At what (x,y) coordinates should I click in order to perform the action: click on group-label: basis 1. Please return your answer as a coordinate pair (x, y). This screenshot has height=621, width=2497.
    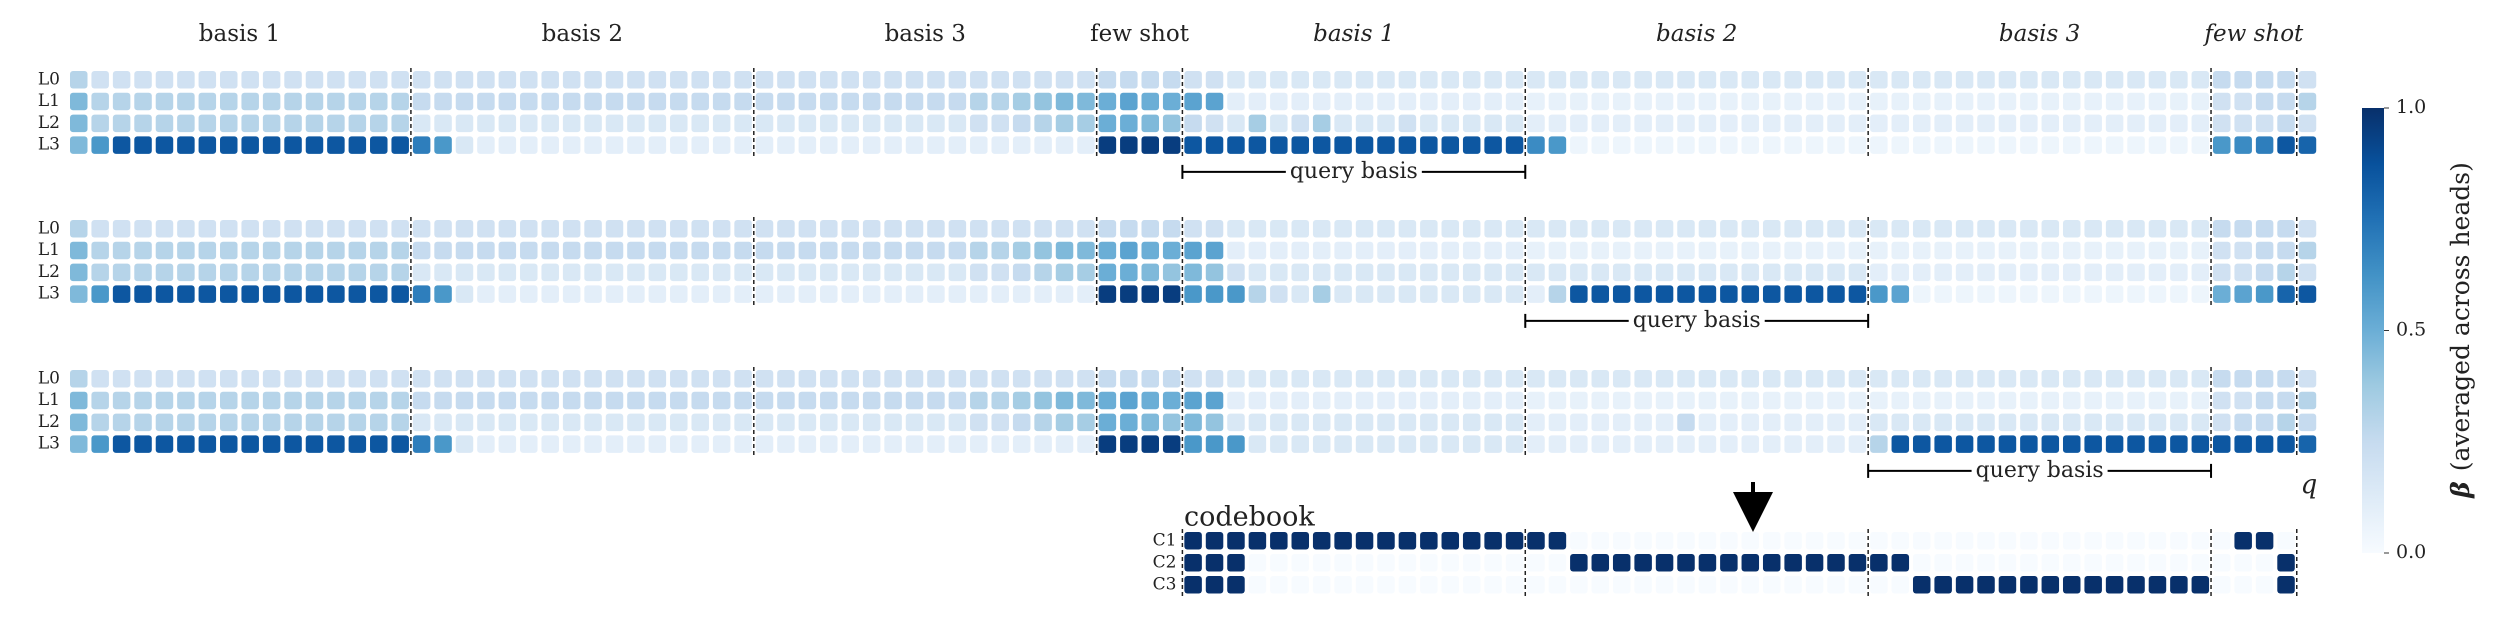
    Looking at the image, I should click on (239, 34).